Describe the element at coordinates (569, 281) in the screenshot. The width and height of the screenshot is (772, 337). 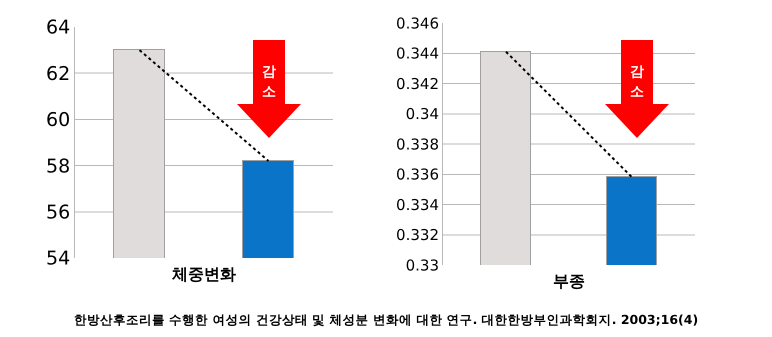
I see `x-axis-title: 부종` at that location.